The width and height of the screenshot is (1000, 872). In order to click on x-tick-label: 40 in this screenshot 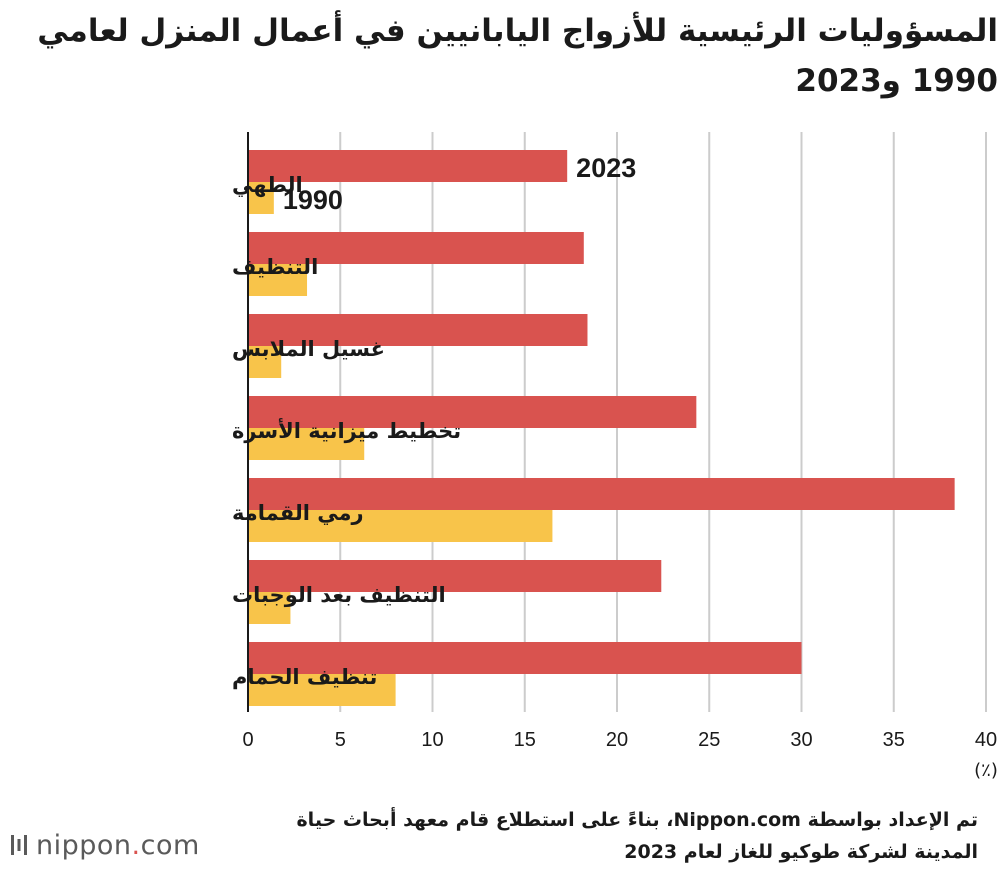, I will do `click(986, 740)`.